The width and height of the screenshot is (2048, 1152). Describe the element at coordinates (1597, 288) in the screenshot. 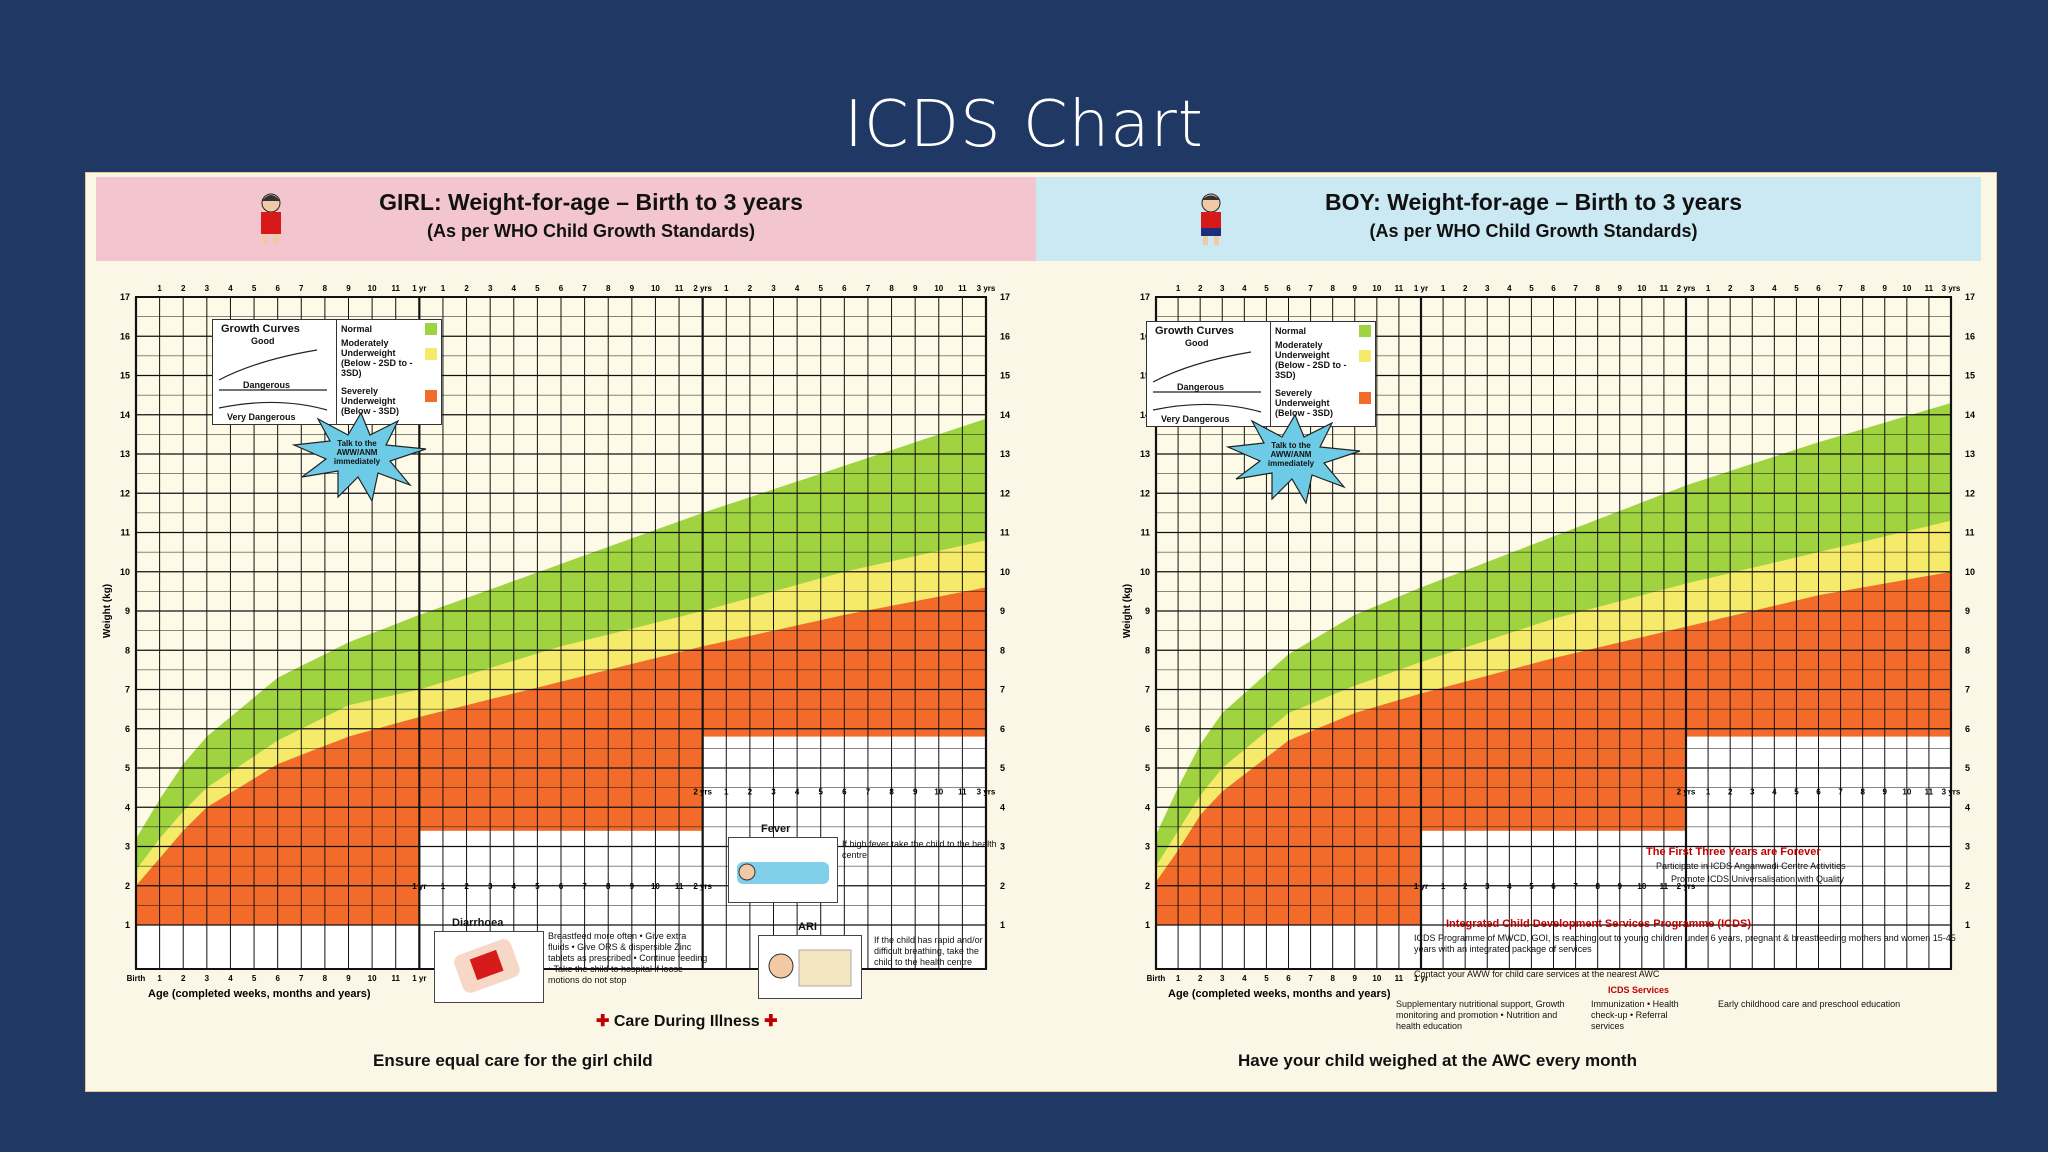

I see `x-tick-label-top: 8` at that location.